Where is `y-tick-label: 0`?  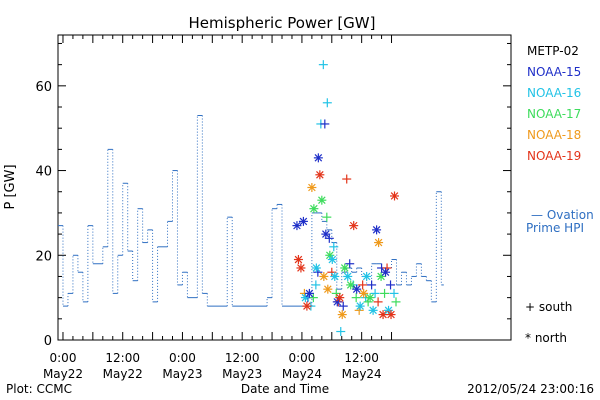
y-tick-label: 0 is located at coordinates (48, 341).